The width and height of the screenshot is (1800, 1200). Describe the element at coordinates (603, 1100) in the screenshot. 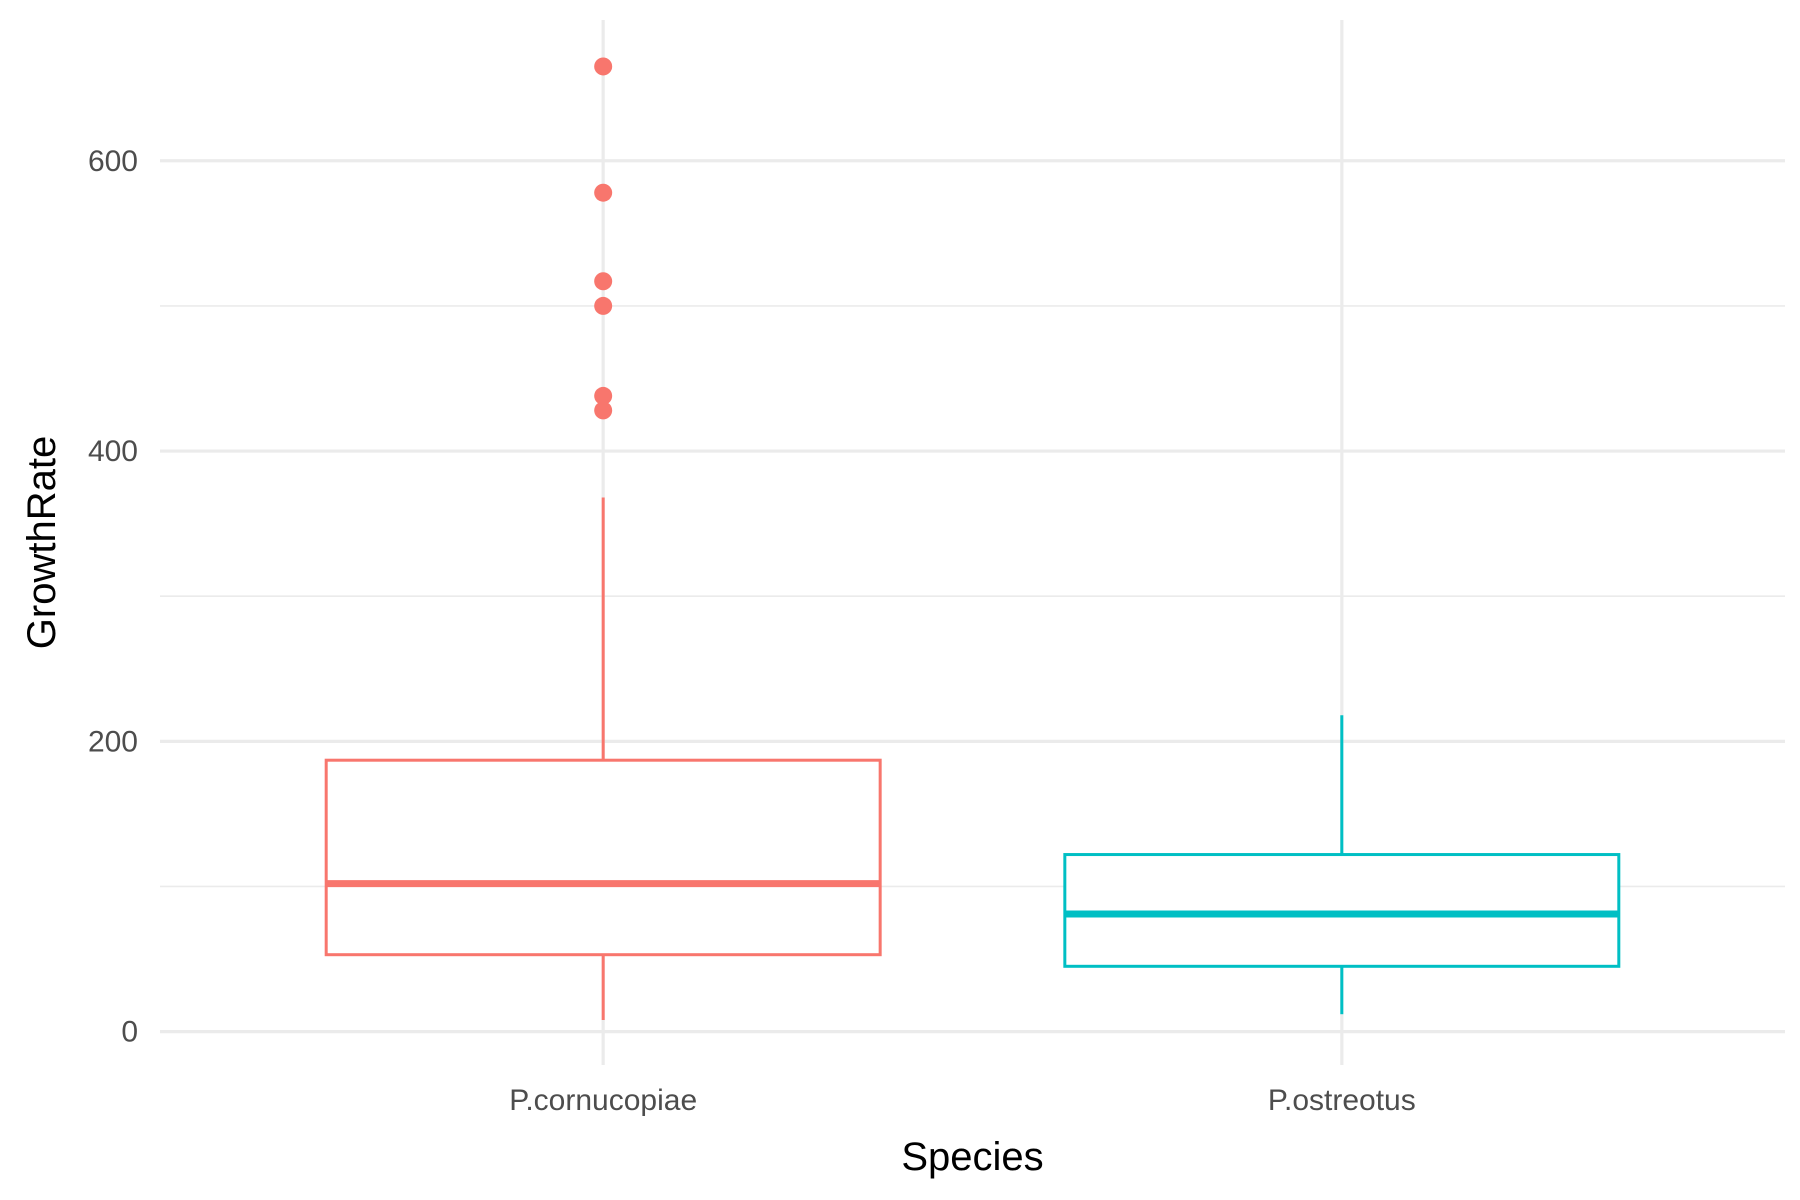

I see `x-tick-label: P.cornucopiae` at that location.